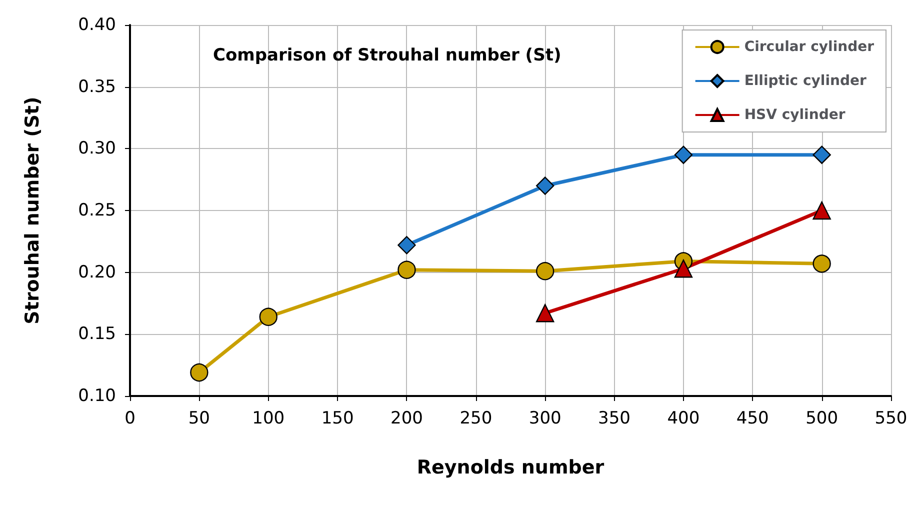 Image resolution: width=922 pixels, height=508 pixels. What do you see at coordinates (545, 418) in the screenshot?
I see `x-tick-label: 300` at bounding box center [545, 418].